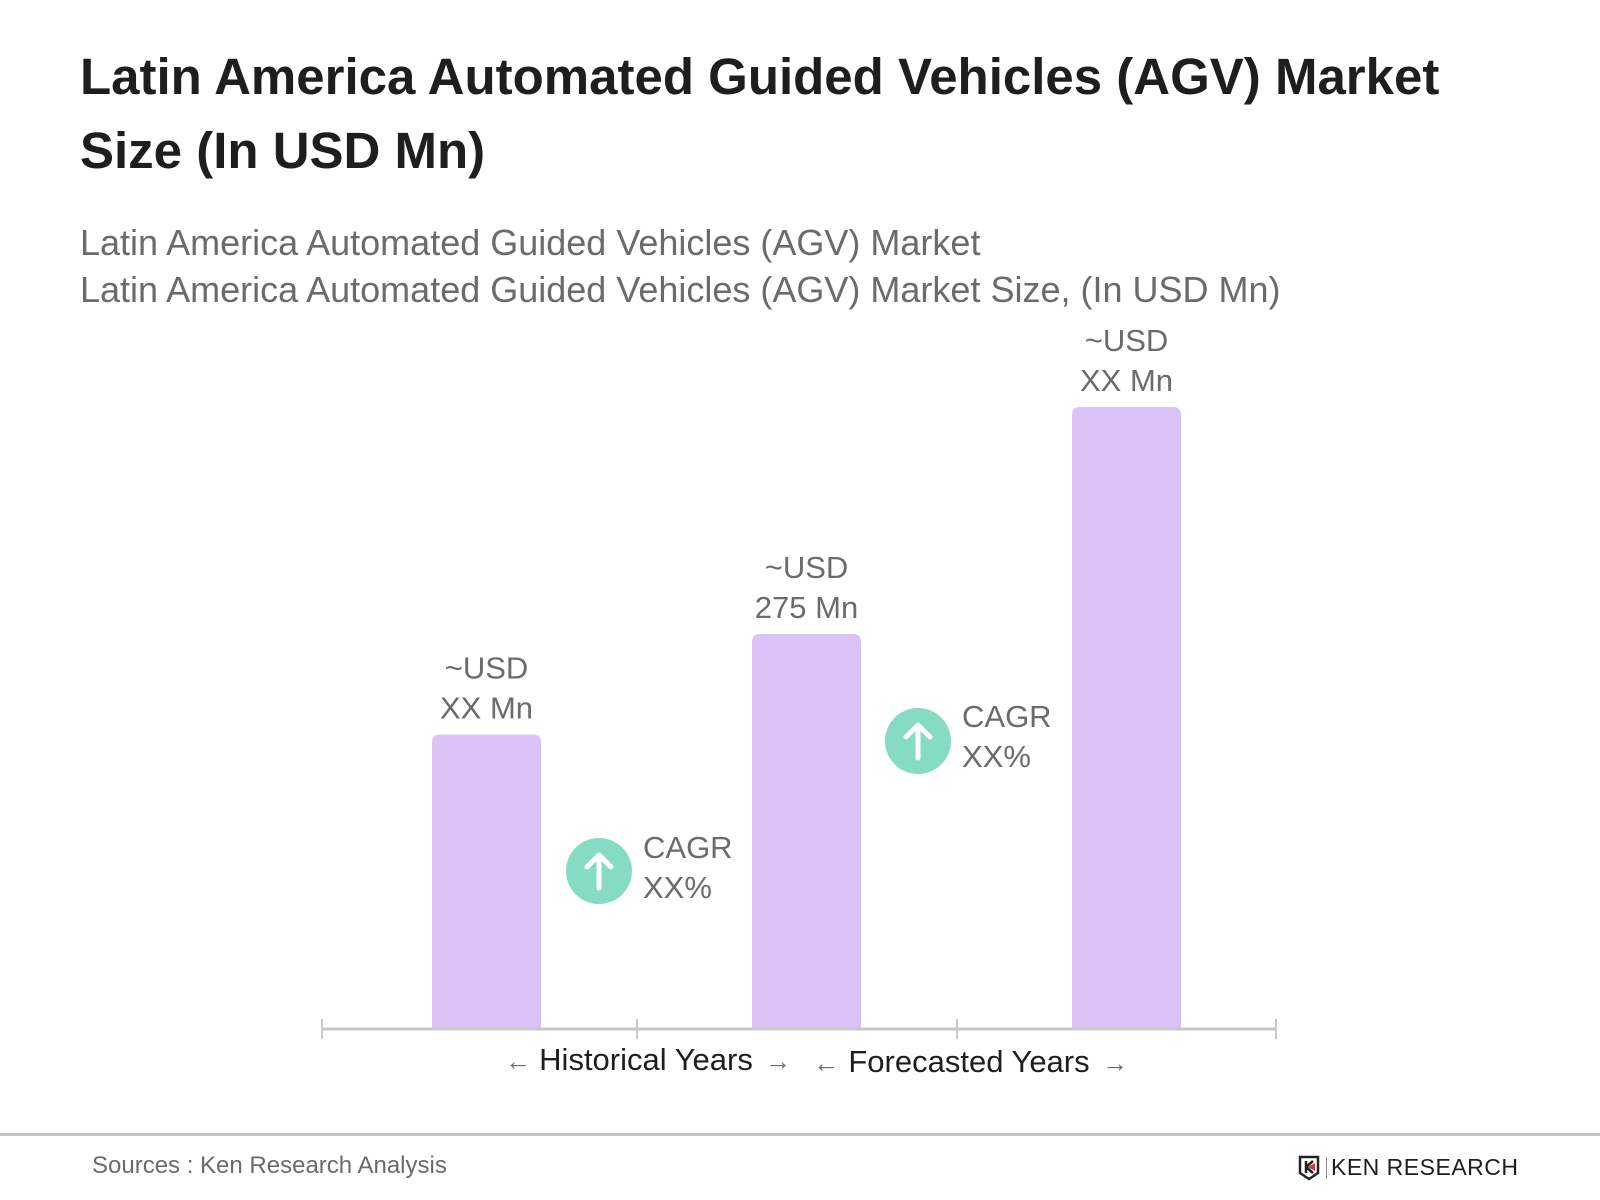  What do you see at coordinates (269, 1165) in the screenshot?
I see `sources-note: Sources : Ken Research Analysis` at bounding box center [269, 1165].